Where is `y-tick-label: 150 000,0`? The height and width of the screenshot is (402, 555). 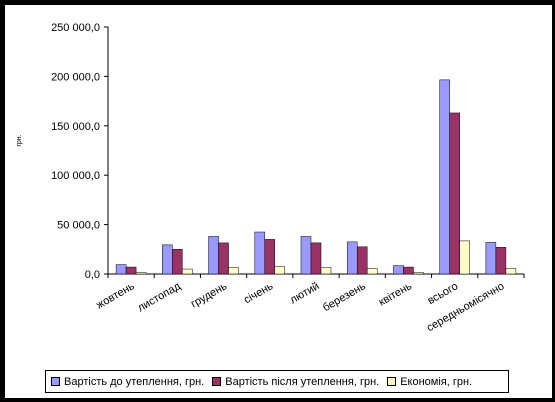
y-tick-label: 150 000,0 is located at coordinates (75, 127).